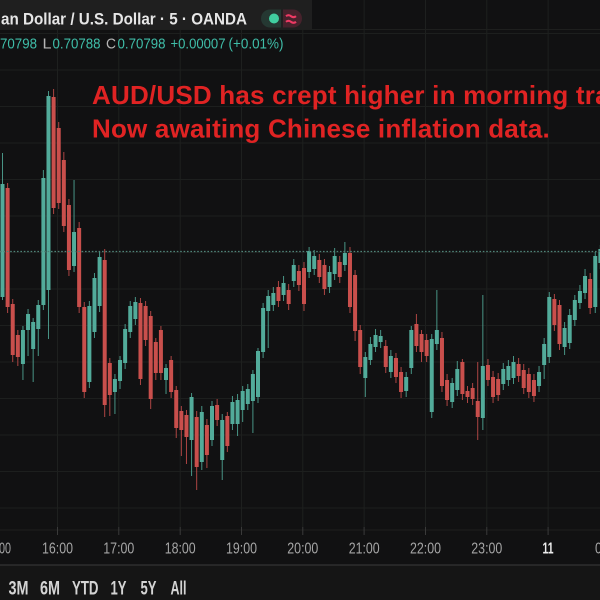 This screenshot has height=600, width=600. Describe the element at coordinates (77, 45) in the screenshot. I see `svg-text: 0.70788` at that location.